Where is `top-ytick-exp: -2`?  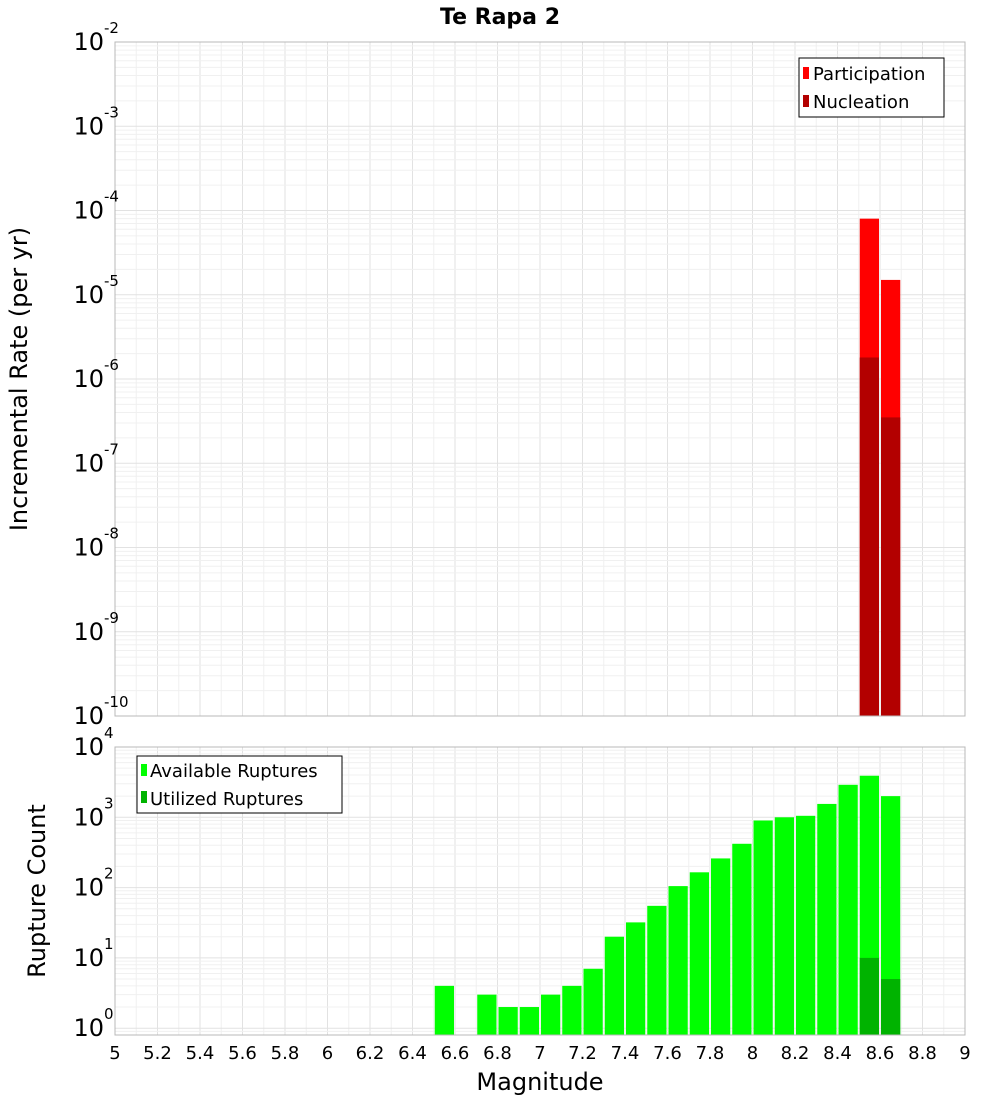 top-ytick-exp: -2 is located at coordinates (111, 28).